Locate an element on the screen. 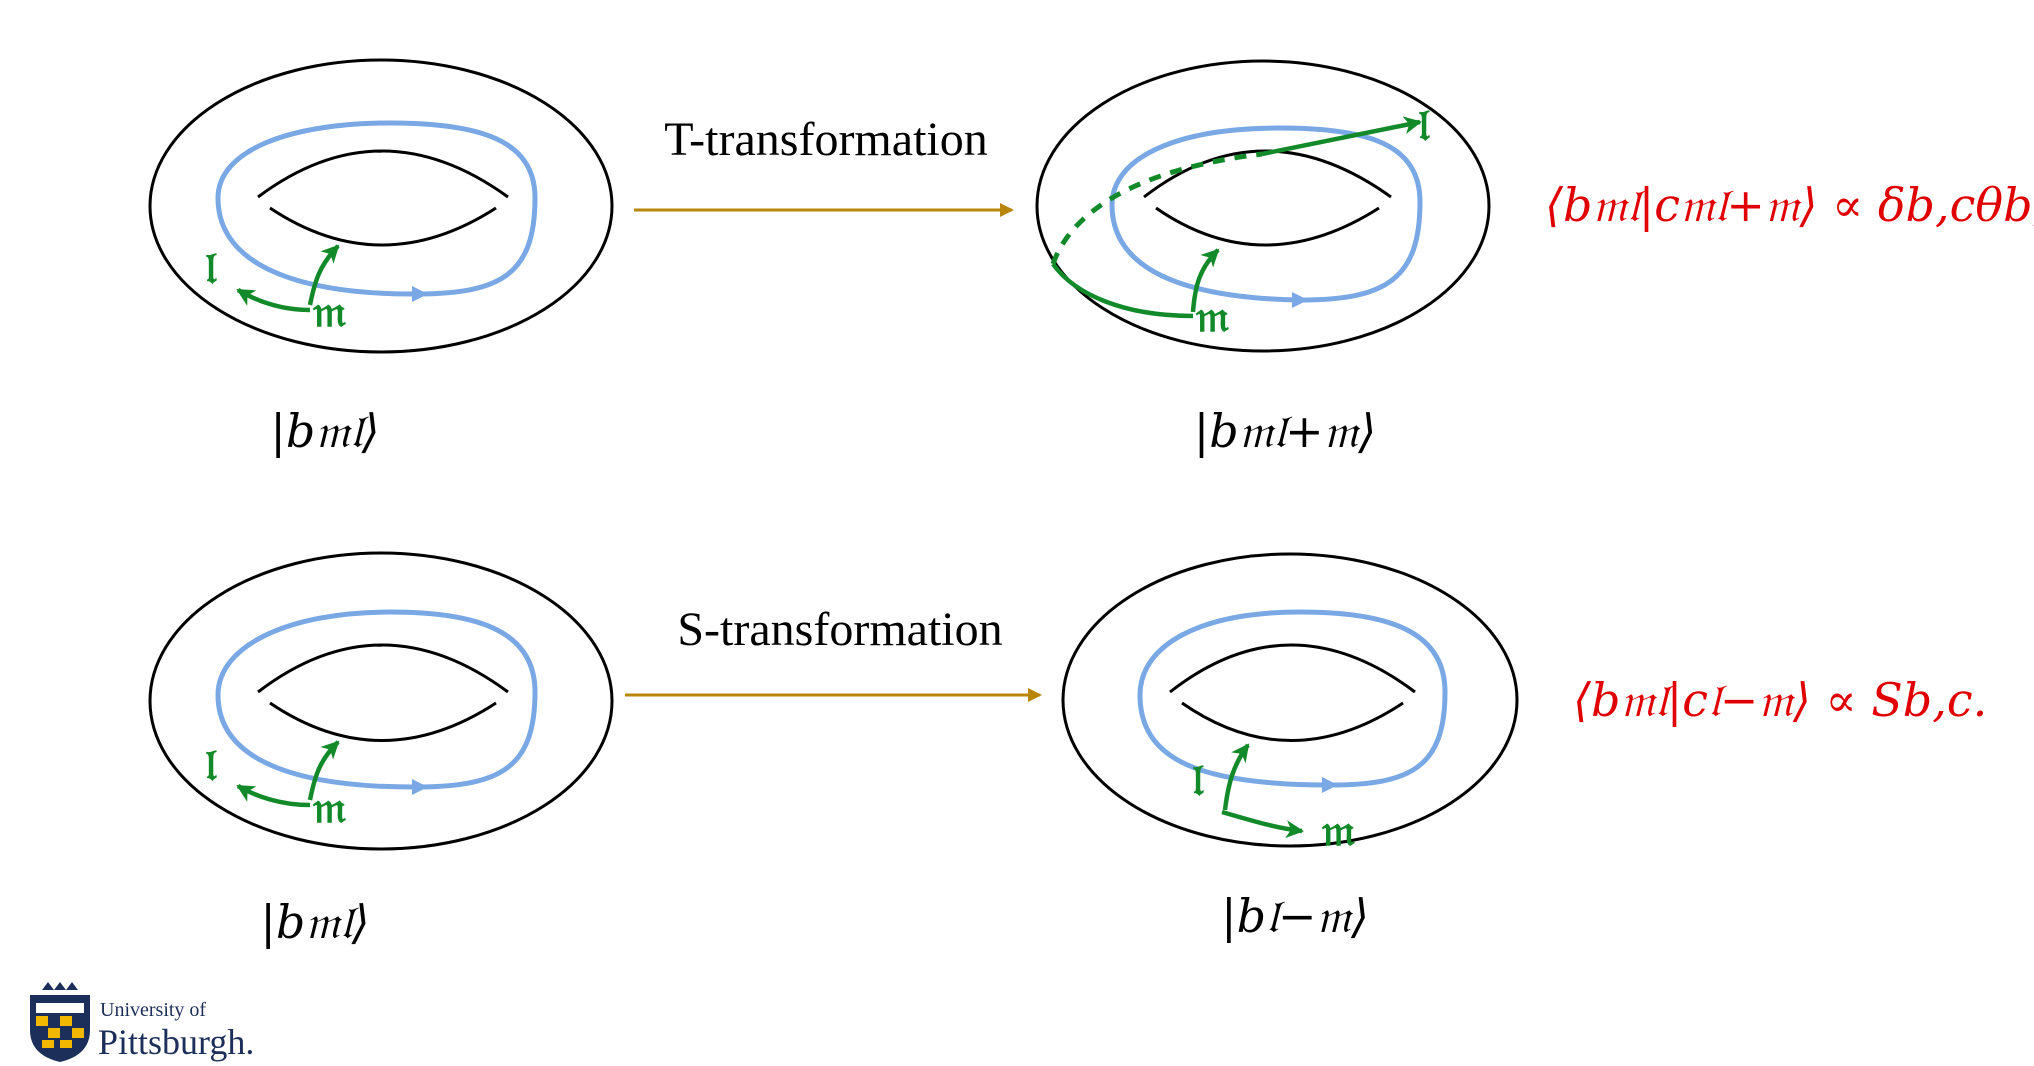 The height and width of the screenshot is (1066, 2034). torus-bottom-right: 𝔩 𝔪 is located at coordinates (1290, 704).